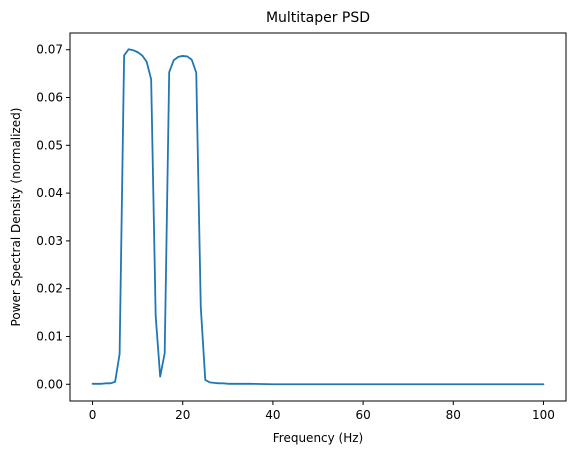  I want to click on y-axis-label: Power Spectral Density (normalized), so click(16, 217).